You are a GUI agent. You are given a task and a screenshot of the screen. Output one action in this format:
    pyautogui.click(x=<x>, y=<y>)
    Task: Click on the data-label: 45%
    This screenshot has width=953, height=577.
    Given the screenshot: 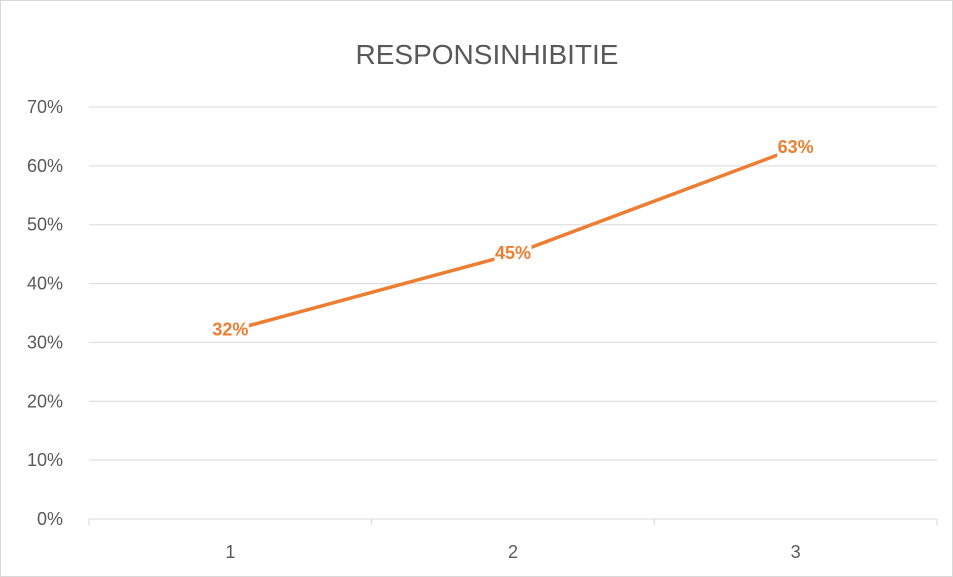 What is the action you would take?
    pyautogui.click(x=513, y=253)
    